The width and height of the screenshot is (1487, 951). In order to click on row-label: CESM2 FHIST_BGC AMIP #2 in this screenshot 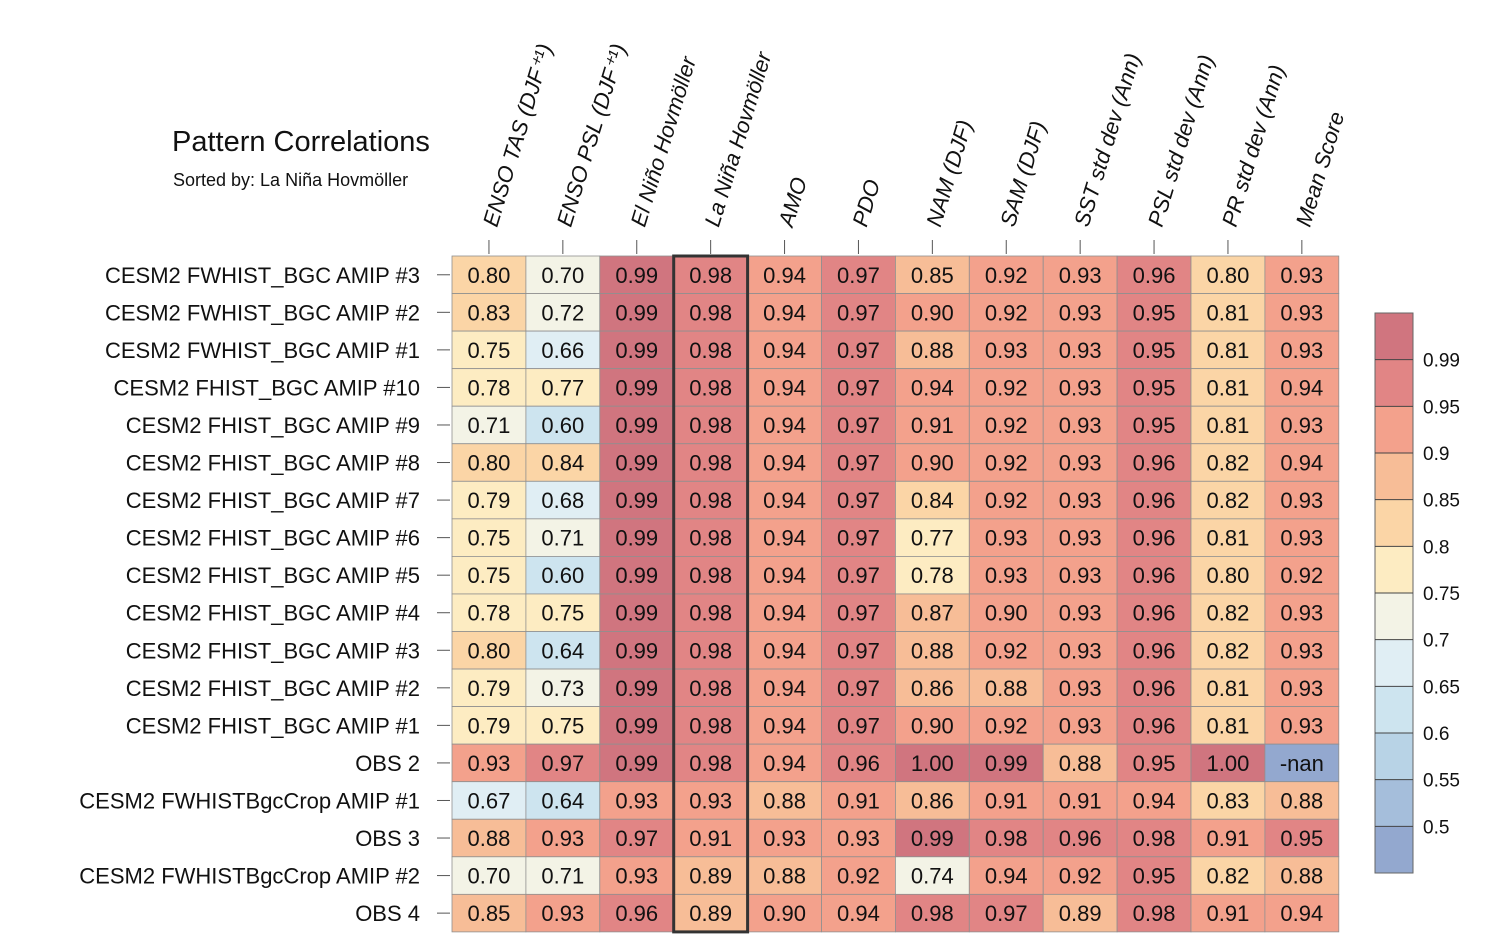, I will do `click(273, 688)`.